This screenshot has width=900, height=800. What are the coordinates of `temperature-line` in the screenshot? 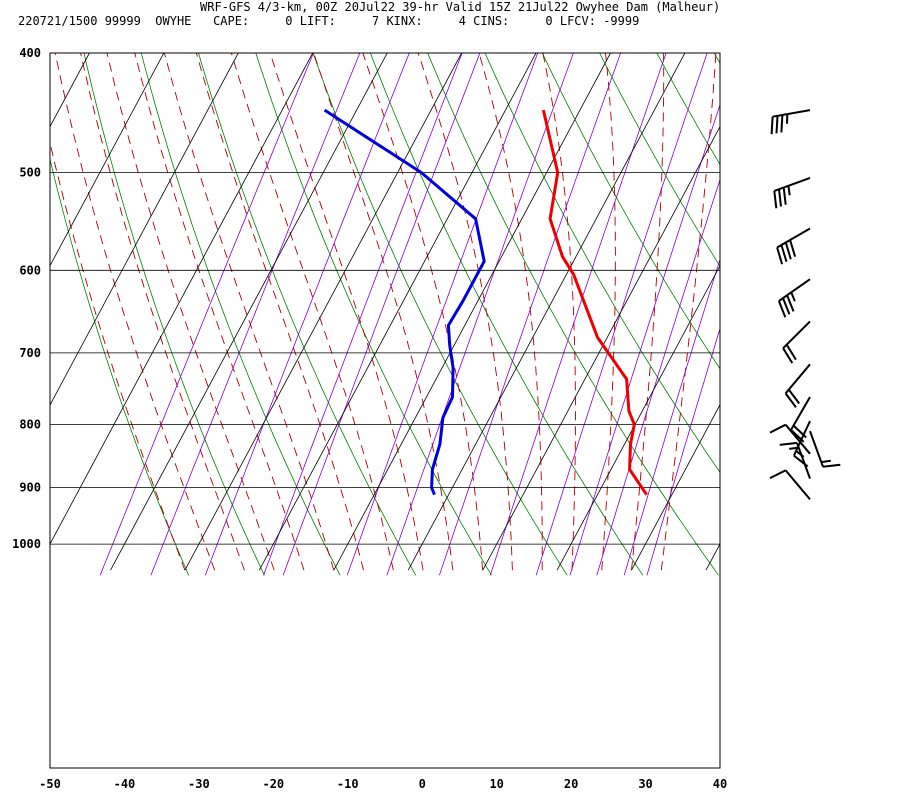 It's located at (594, 302).